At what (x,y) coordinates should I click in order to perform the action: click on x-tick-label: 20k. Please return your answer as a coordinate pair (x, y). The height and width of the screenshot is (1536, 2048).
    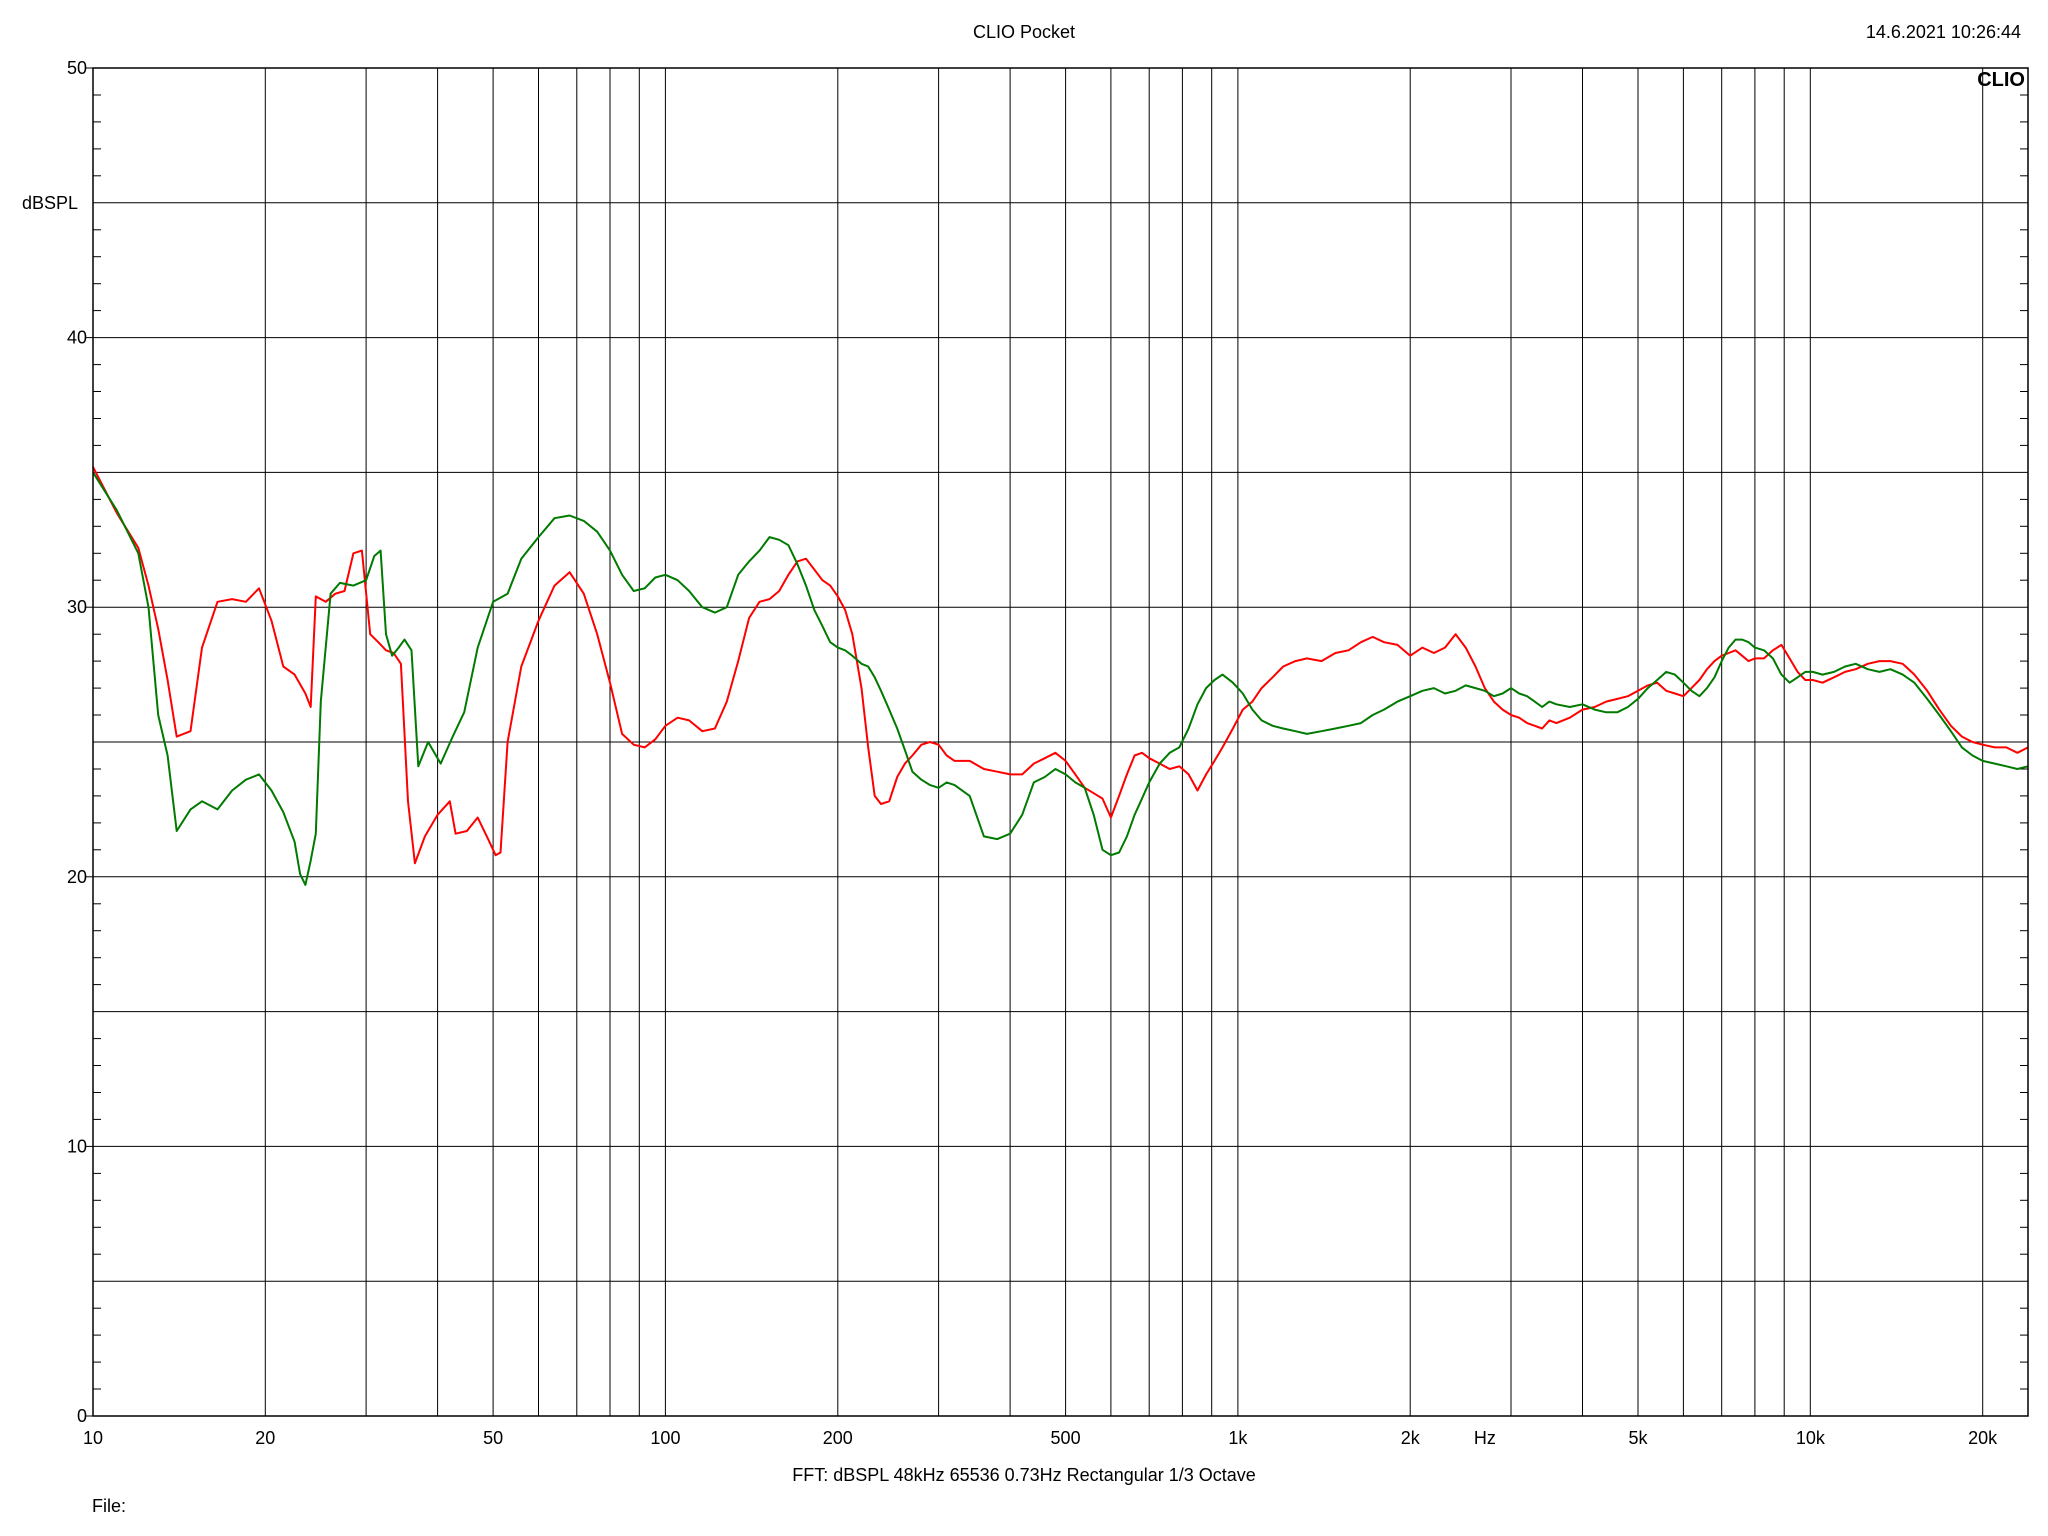
    Looking at the image, I should click on (1983, 1438).